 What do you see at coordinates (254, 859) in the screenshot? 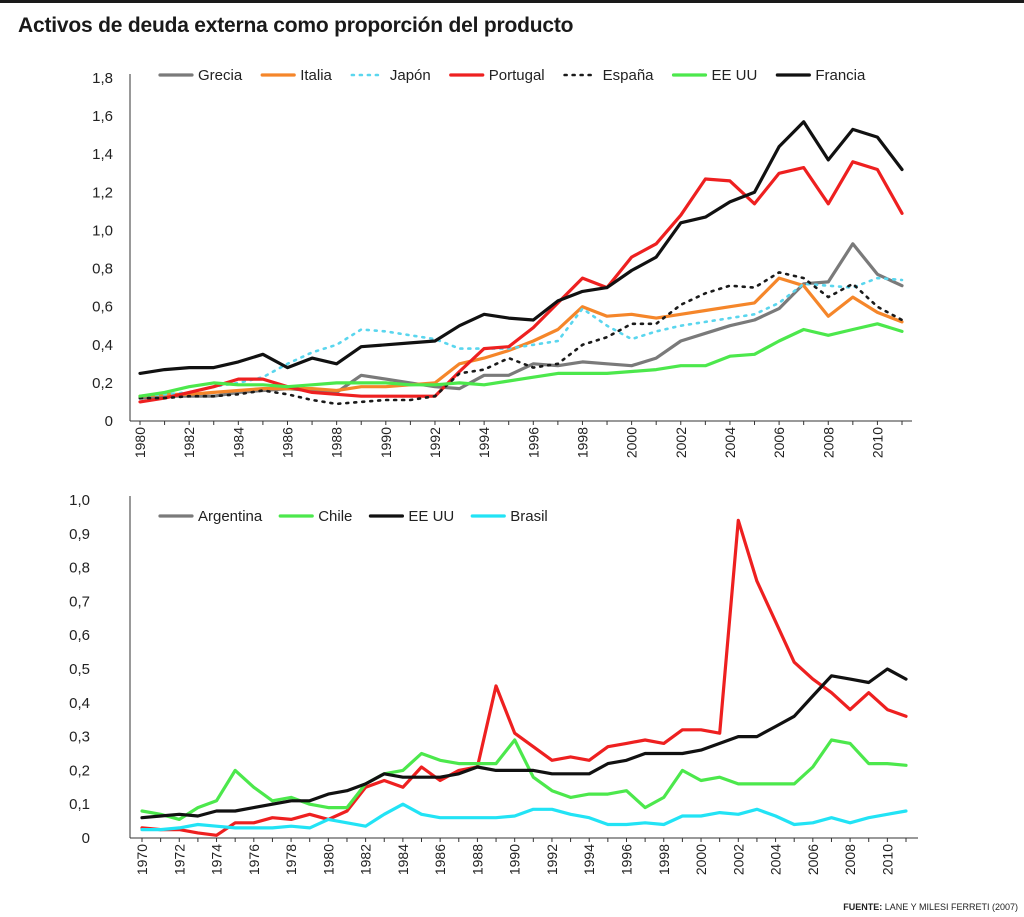
I see `x-tick-label: 1976` at bounding box center [254, 859].